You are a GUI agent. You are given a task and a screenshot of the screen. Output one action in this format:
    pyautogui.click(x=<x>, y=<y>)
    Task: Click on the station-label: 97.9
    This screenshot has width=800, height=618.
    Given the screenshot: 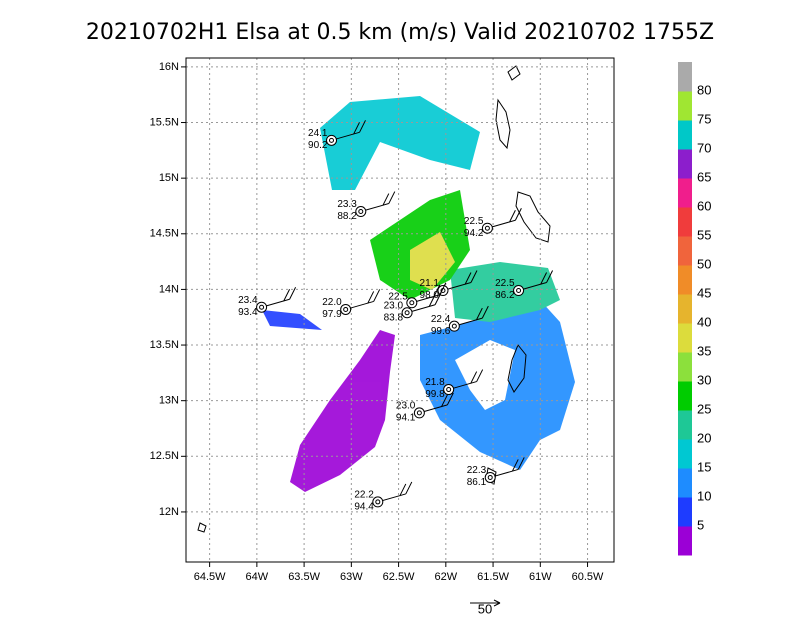 What is the action you would take?
    pyautogui.click(x=332, y=314)
    